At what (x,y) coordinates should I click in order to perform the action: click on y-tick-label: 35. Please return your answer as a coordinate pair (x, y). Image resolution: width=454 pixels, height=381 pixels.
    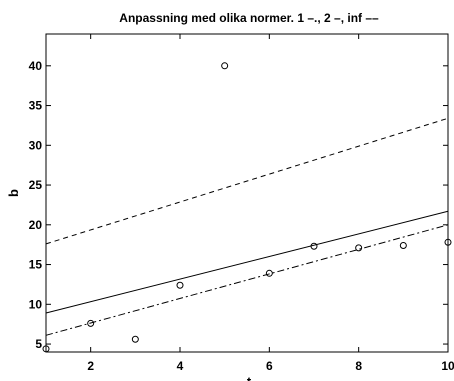
    Looking at the image, I should click on (36, 106).